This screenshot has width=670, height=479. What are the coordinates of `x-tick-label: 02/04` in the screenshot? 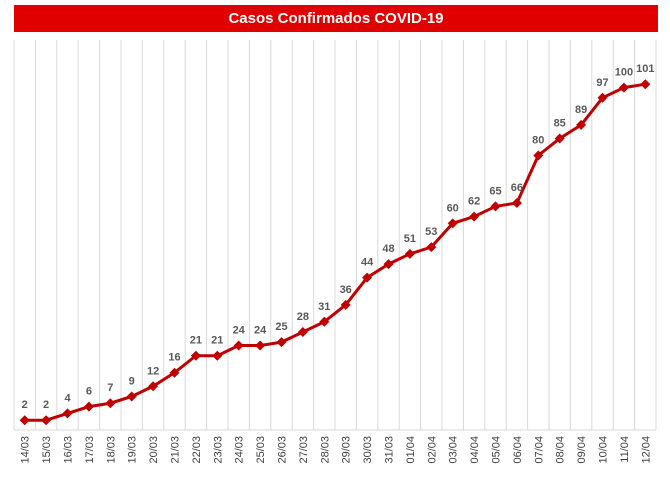 It's located at (432, 450).